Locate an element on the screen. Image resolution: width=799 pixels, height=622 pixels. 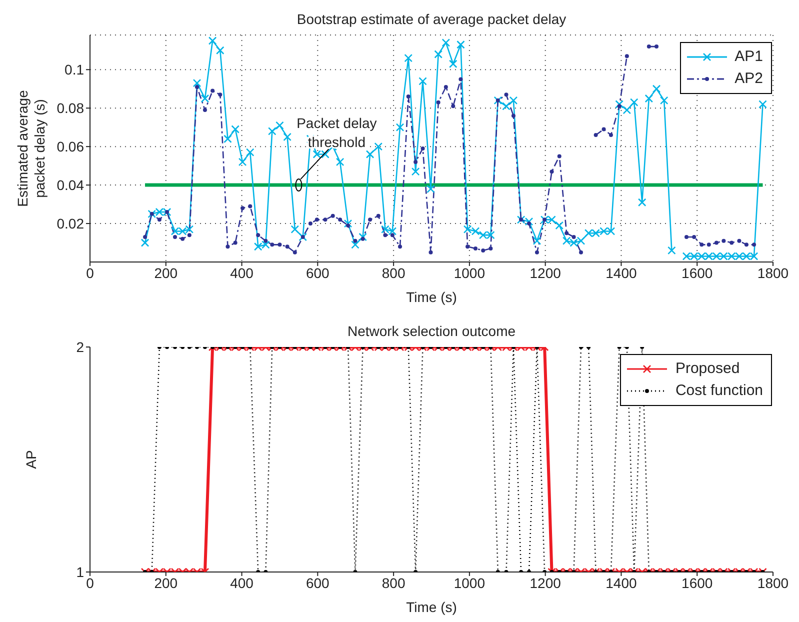
y-tick-label: 0.04 is located at coordinates (70, 185).